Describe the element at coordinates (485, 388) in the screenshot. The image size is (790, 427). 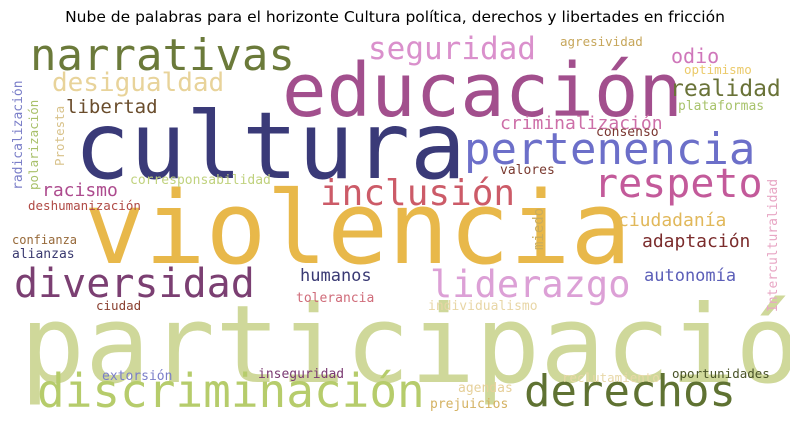
I see `word-agendas: agendas` at that location.